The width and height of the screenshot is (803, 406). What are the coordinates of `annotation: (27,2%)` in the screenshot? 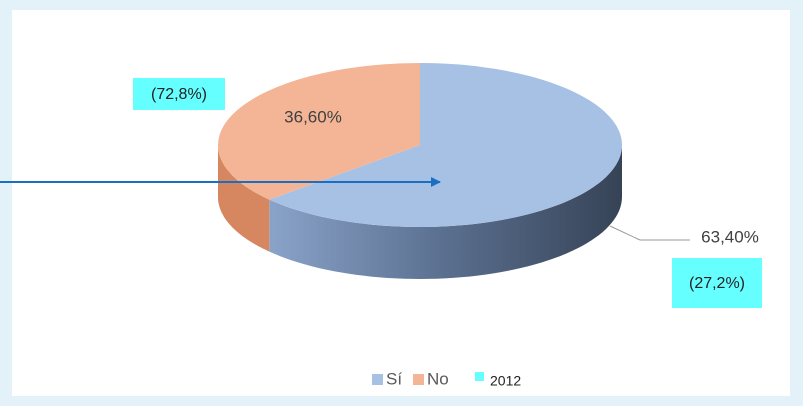 It's located at (717, 283).